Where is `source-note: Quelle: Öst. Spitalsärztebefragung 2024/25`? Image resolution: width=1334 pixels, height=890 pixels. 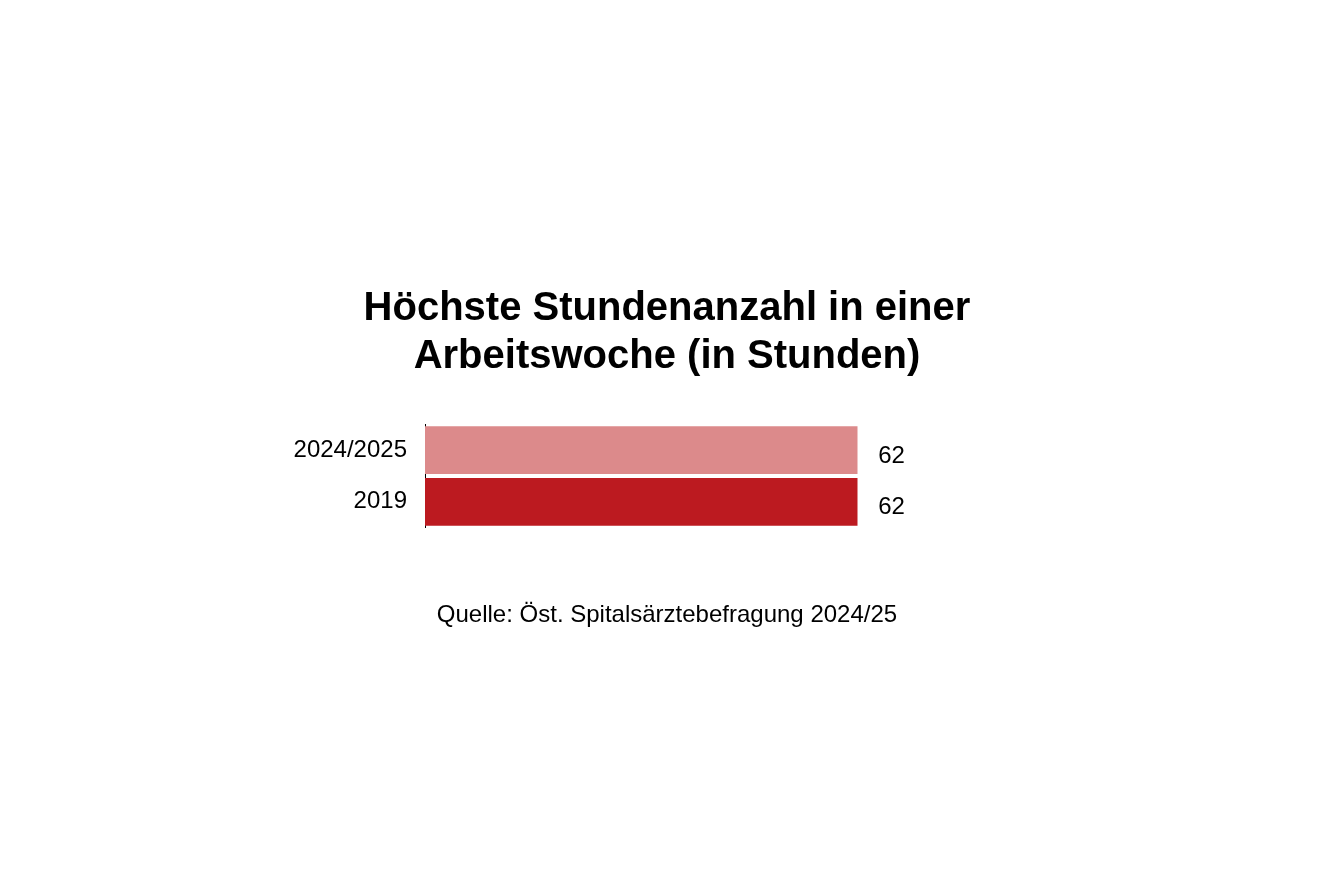
source-note: Quelle: Öst. Spitalsärztebefragung 2024/25 is located at coordinates (667, 614).